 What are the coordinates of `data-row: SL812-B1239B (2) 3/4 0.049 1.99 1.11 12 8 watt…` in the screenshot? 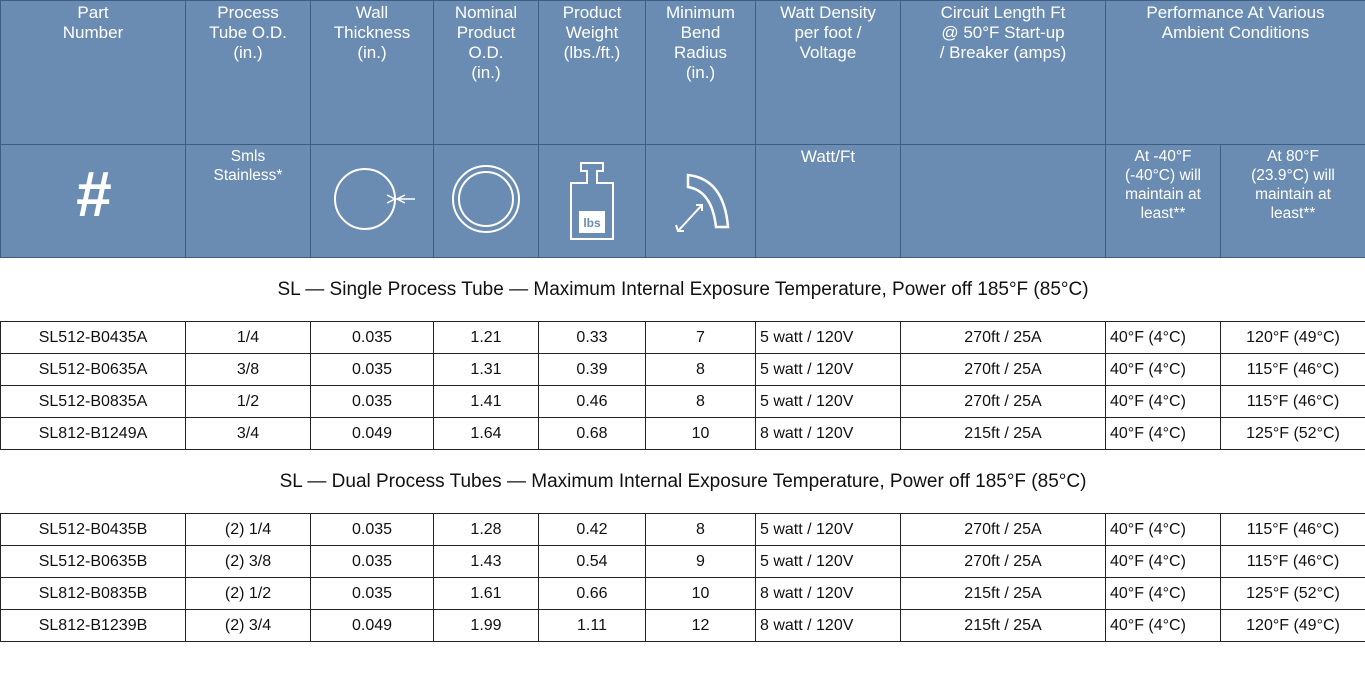 It's located at (682, 625).